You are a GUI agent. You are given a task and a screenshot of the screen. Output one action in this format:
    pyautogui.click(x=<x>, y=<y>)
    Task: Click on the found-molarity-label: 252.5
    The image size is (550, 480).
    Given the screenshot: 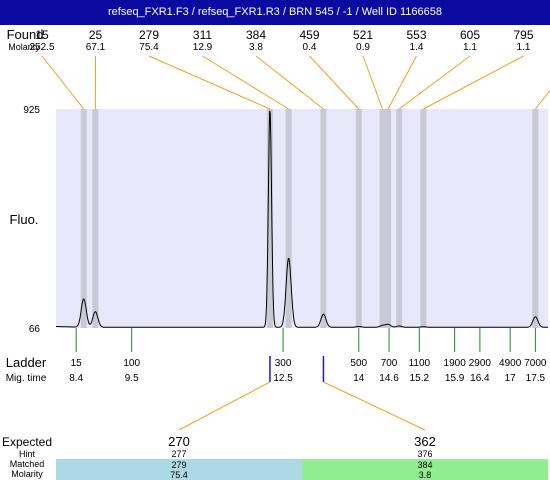 What is the action you would take?
    pyautogui.click(x=41, y=47)
    